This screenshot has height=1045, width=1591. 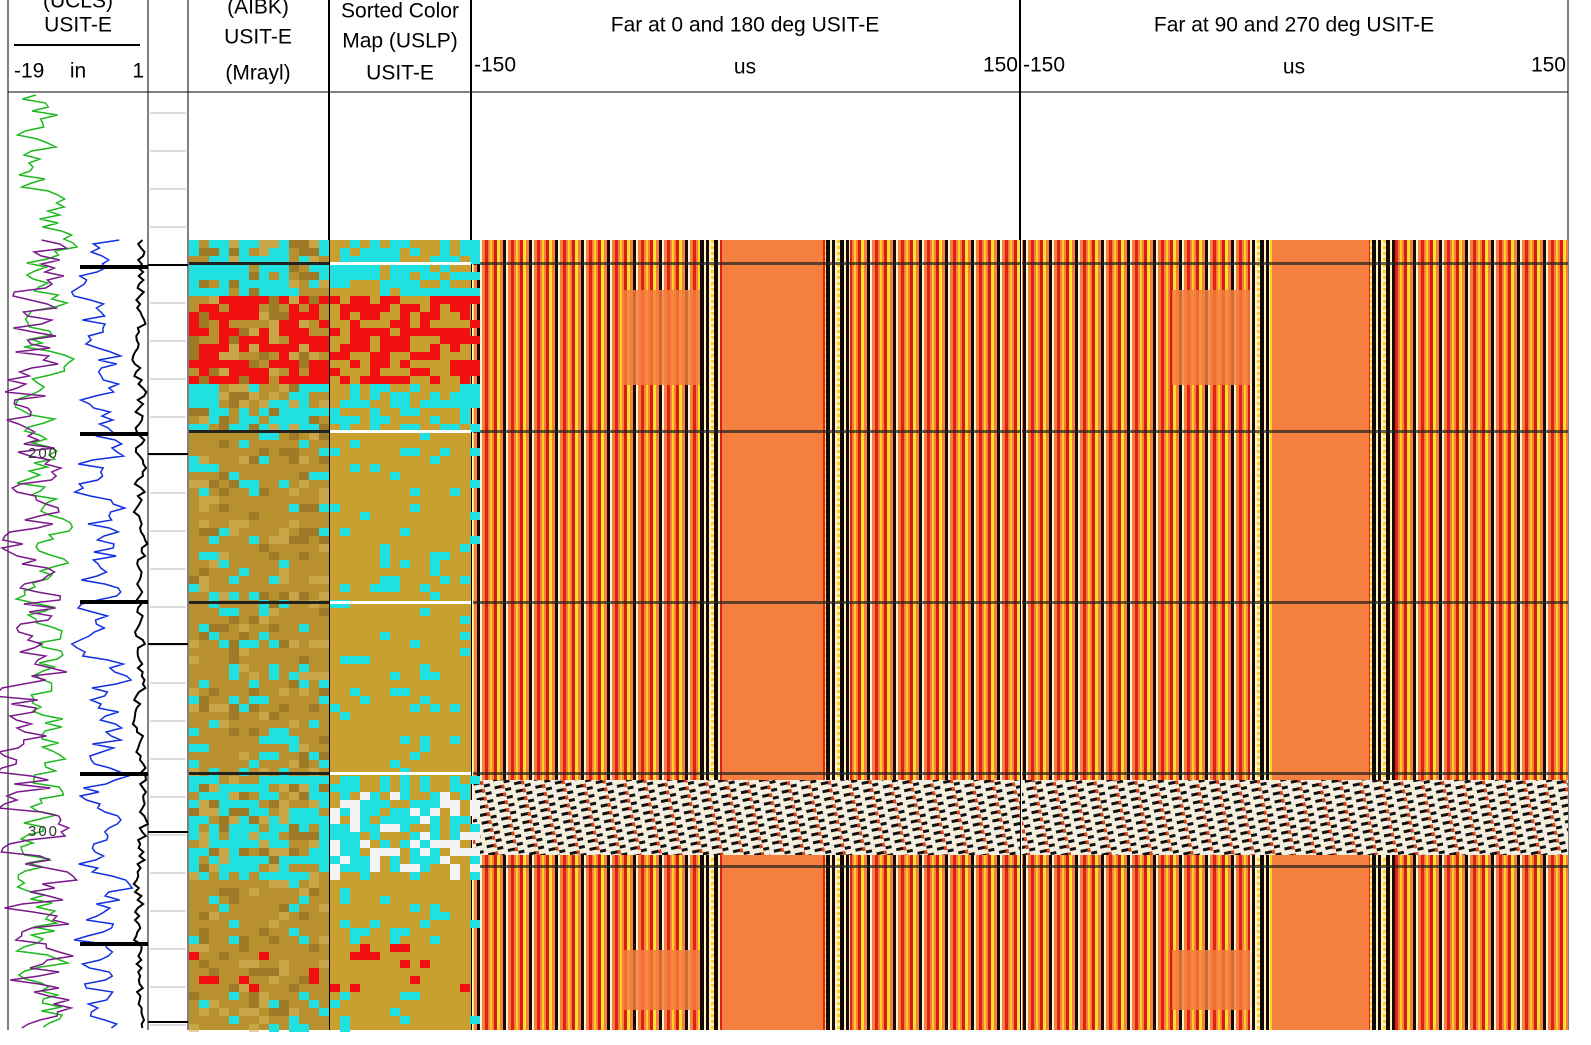 I want to click on scale-unit: in, so click(x=78, y=71).